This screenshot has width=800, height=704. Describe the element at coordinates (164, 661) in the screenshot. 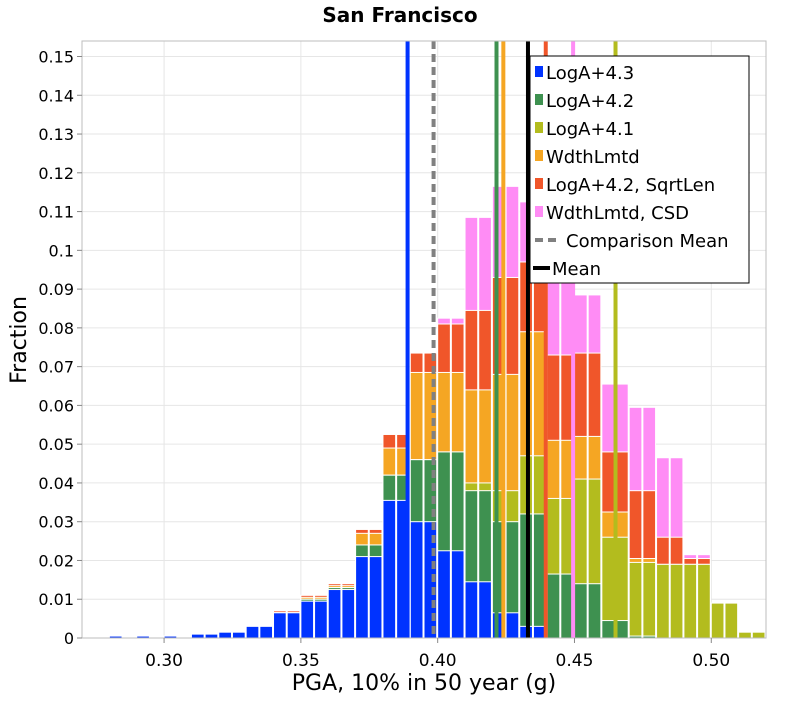

I see `x-tick-label: 0.30` at that location.